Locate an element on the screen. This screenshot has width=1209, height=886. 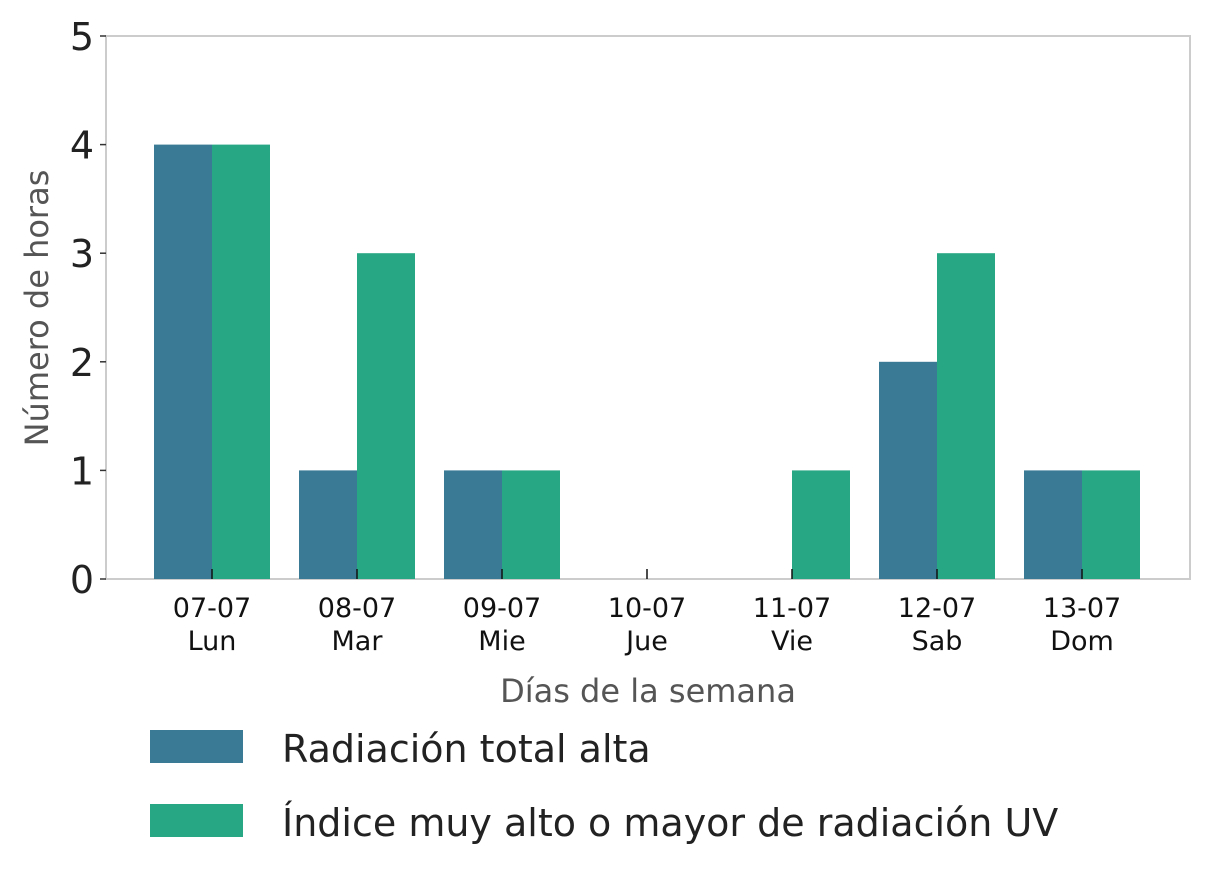
x-tick-label: 09-07 Mie is located at coordinates (502, 625).